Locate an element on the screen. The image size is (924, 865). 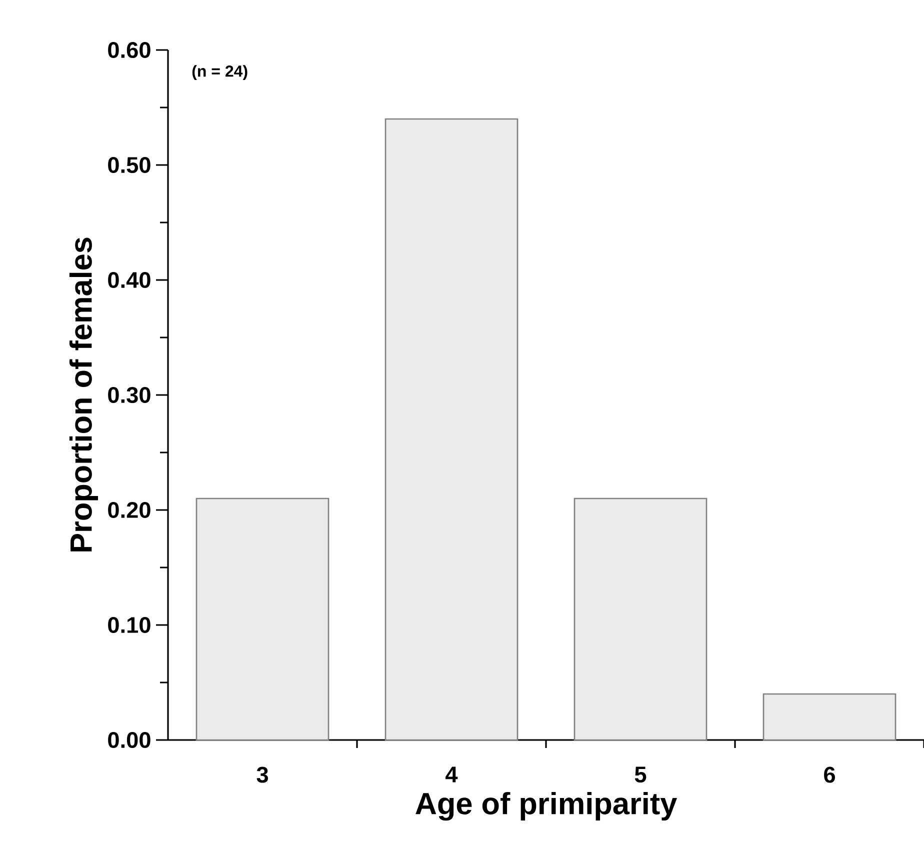
x-tick-label: 4 is located at coordinates (452, 774).